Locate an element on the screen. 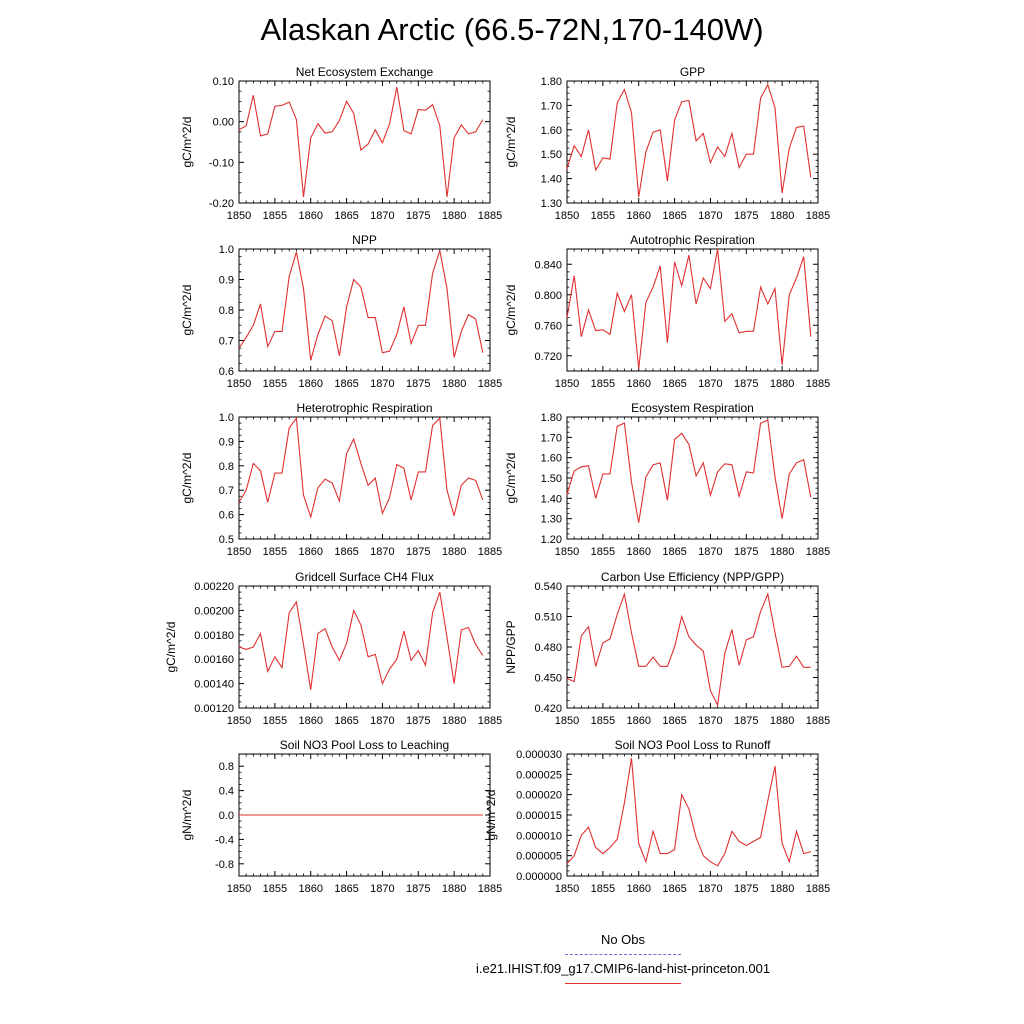 The image size is (1024, 1024). y-tick-label: 0.800 is located at coordinates (548, 296).